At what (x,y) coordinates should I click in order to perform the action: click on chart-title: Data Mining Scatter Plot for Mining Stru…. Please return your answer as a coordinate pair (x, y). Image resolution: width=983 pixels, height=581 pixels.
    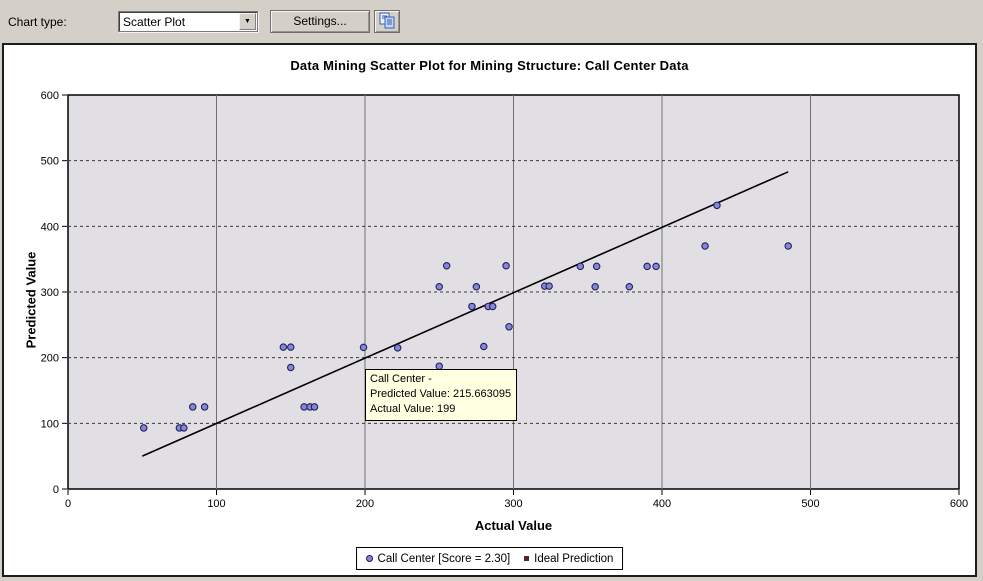
    Looking at the image, I should click on (489, 65).